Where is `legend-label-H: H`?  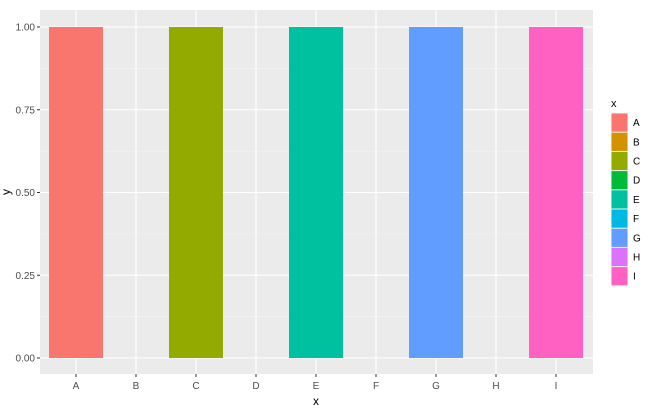 legend-label-H: H is located at coordinates (636, 258).